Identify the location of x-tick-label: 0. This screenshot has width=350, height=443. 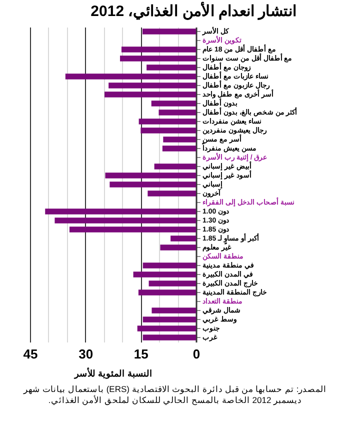
(196, 354).